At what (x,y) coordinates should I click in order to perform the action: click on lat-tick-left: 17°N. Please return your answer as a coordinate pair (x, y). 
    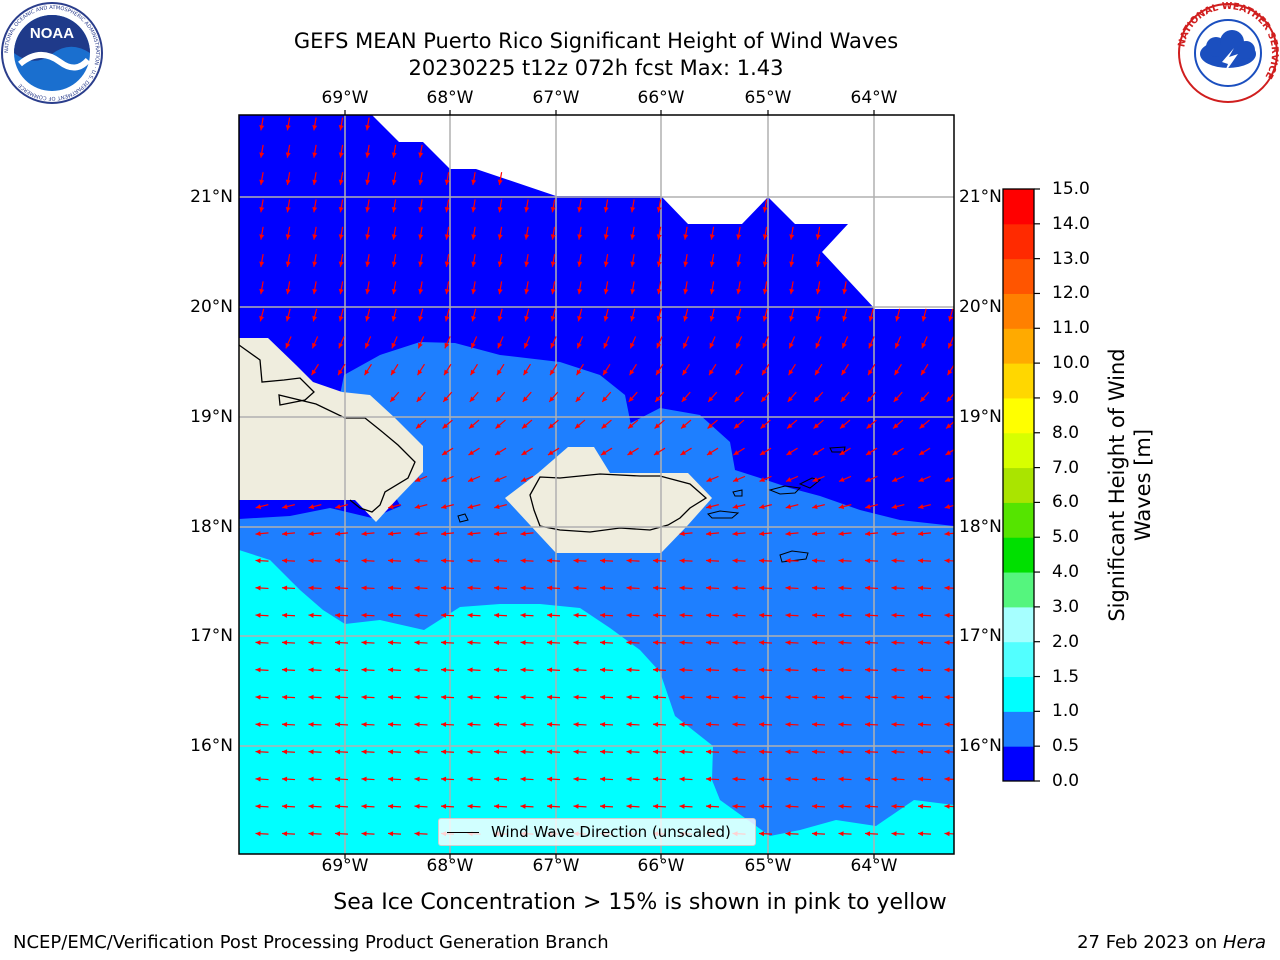
    Looking at the image, I should click on (211, 636).